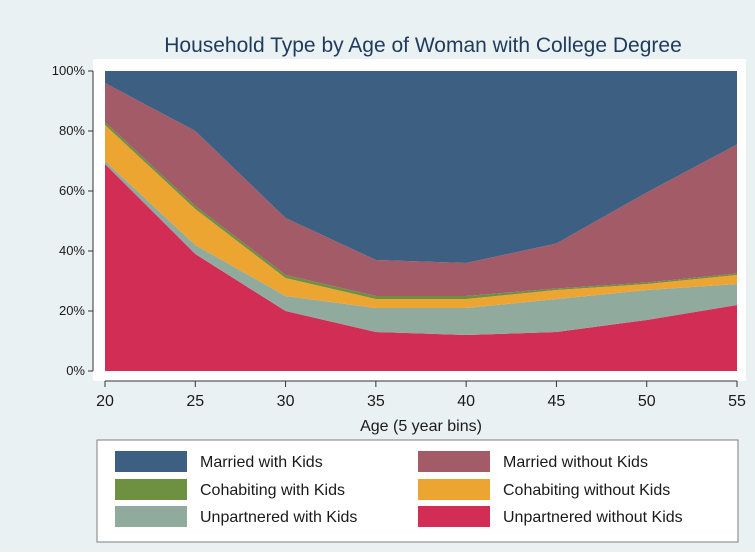 This screenshot has width=755, height=557. Describe the element at coordinates (466, 401) in the screenshot. I see `x-tick-label: 40` at that location.